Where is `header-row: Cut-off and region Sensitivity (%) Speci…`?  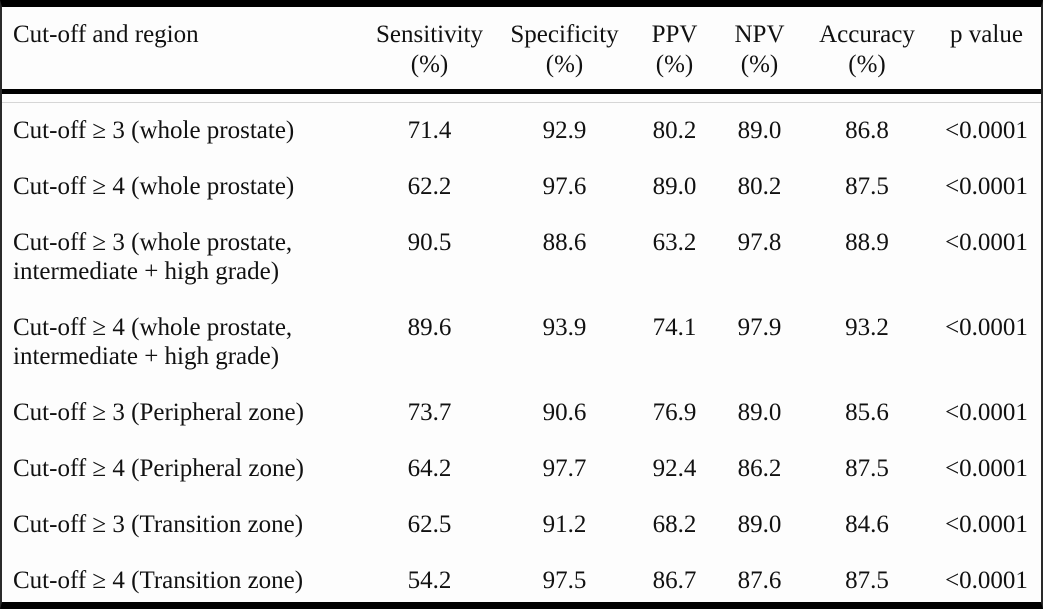 header-row: Cut-off and region Sensitivity (%) Speci… is located at coordinates (521, 50).